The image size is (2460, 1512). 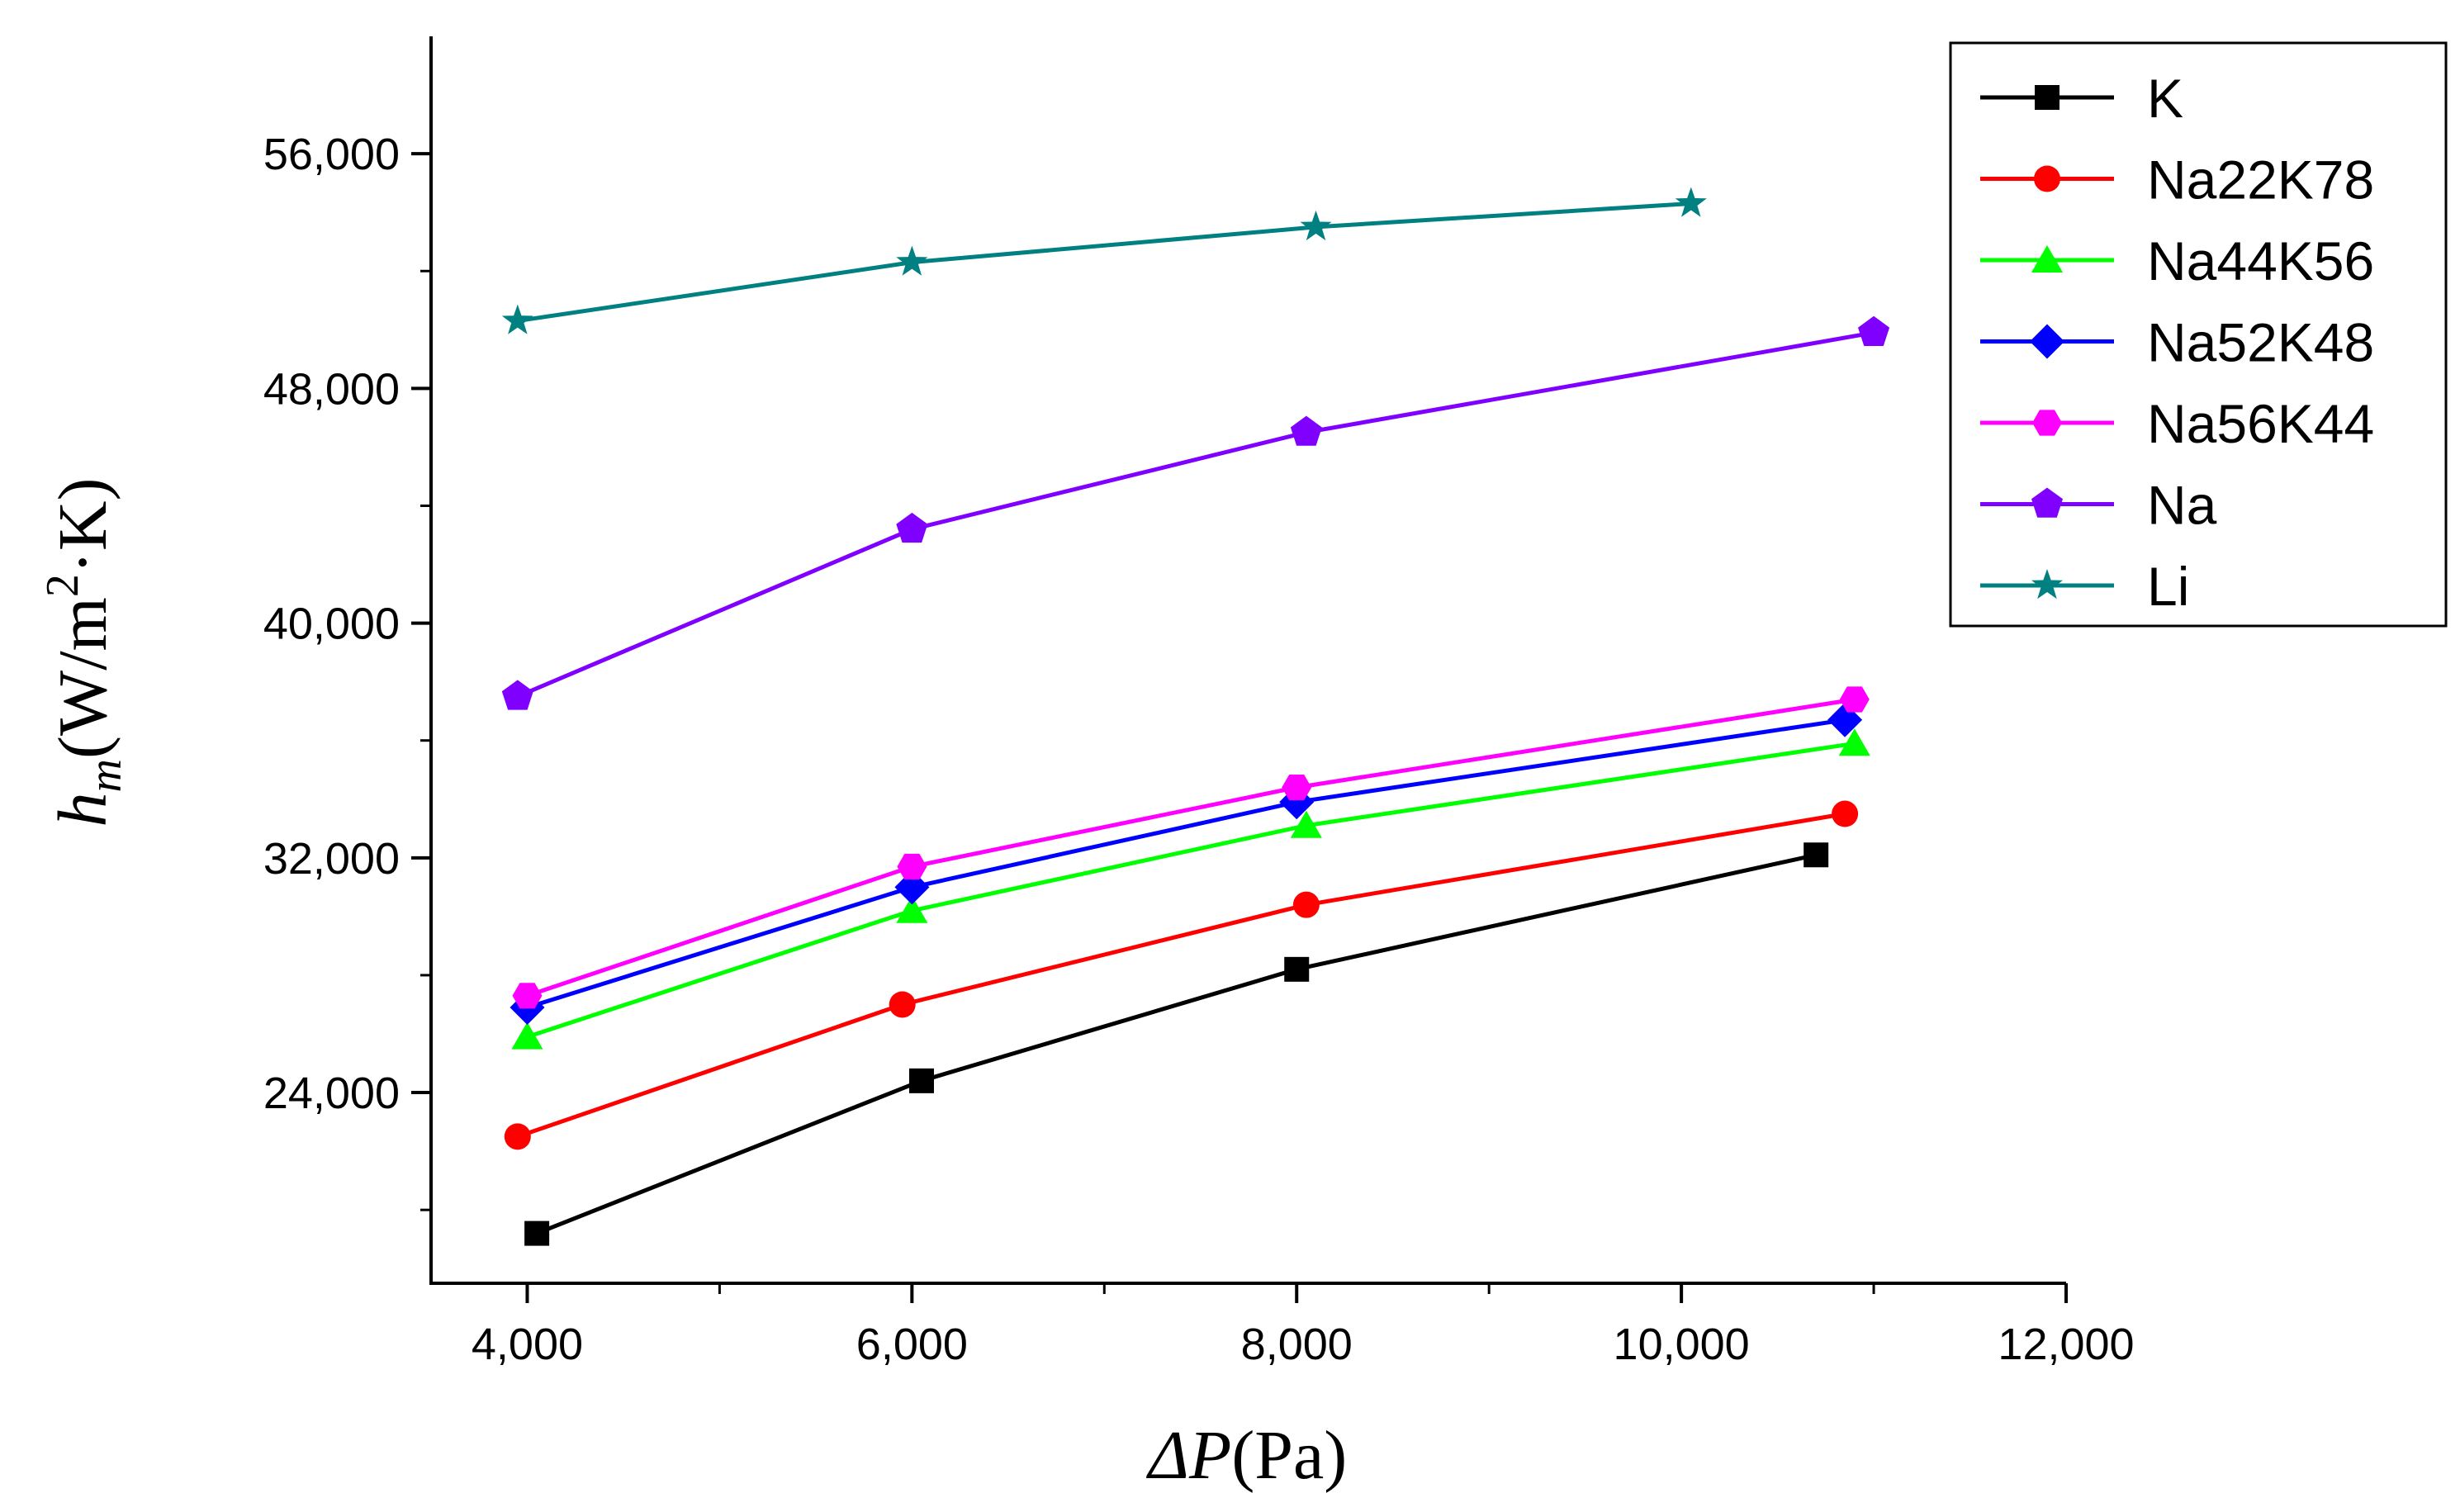 What do you see at coordinates (2165, 98) in the screenshot?
I see `legend-label-k: K` at bounding box center [2165, 98].